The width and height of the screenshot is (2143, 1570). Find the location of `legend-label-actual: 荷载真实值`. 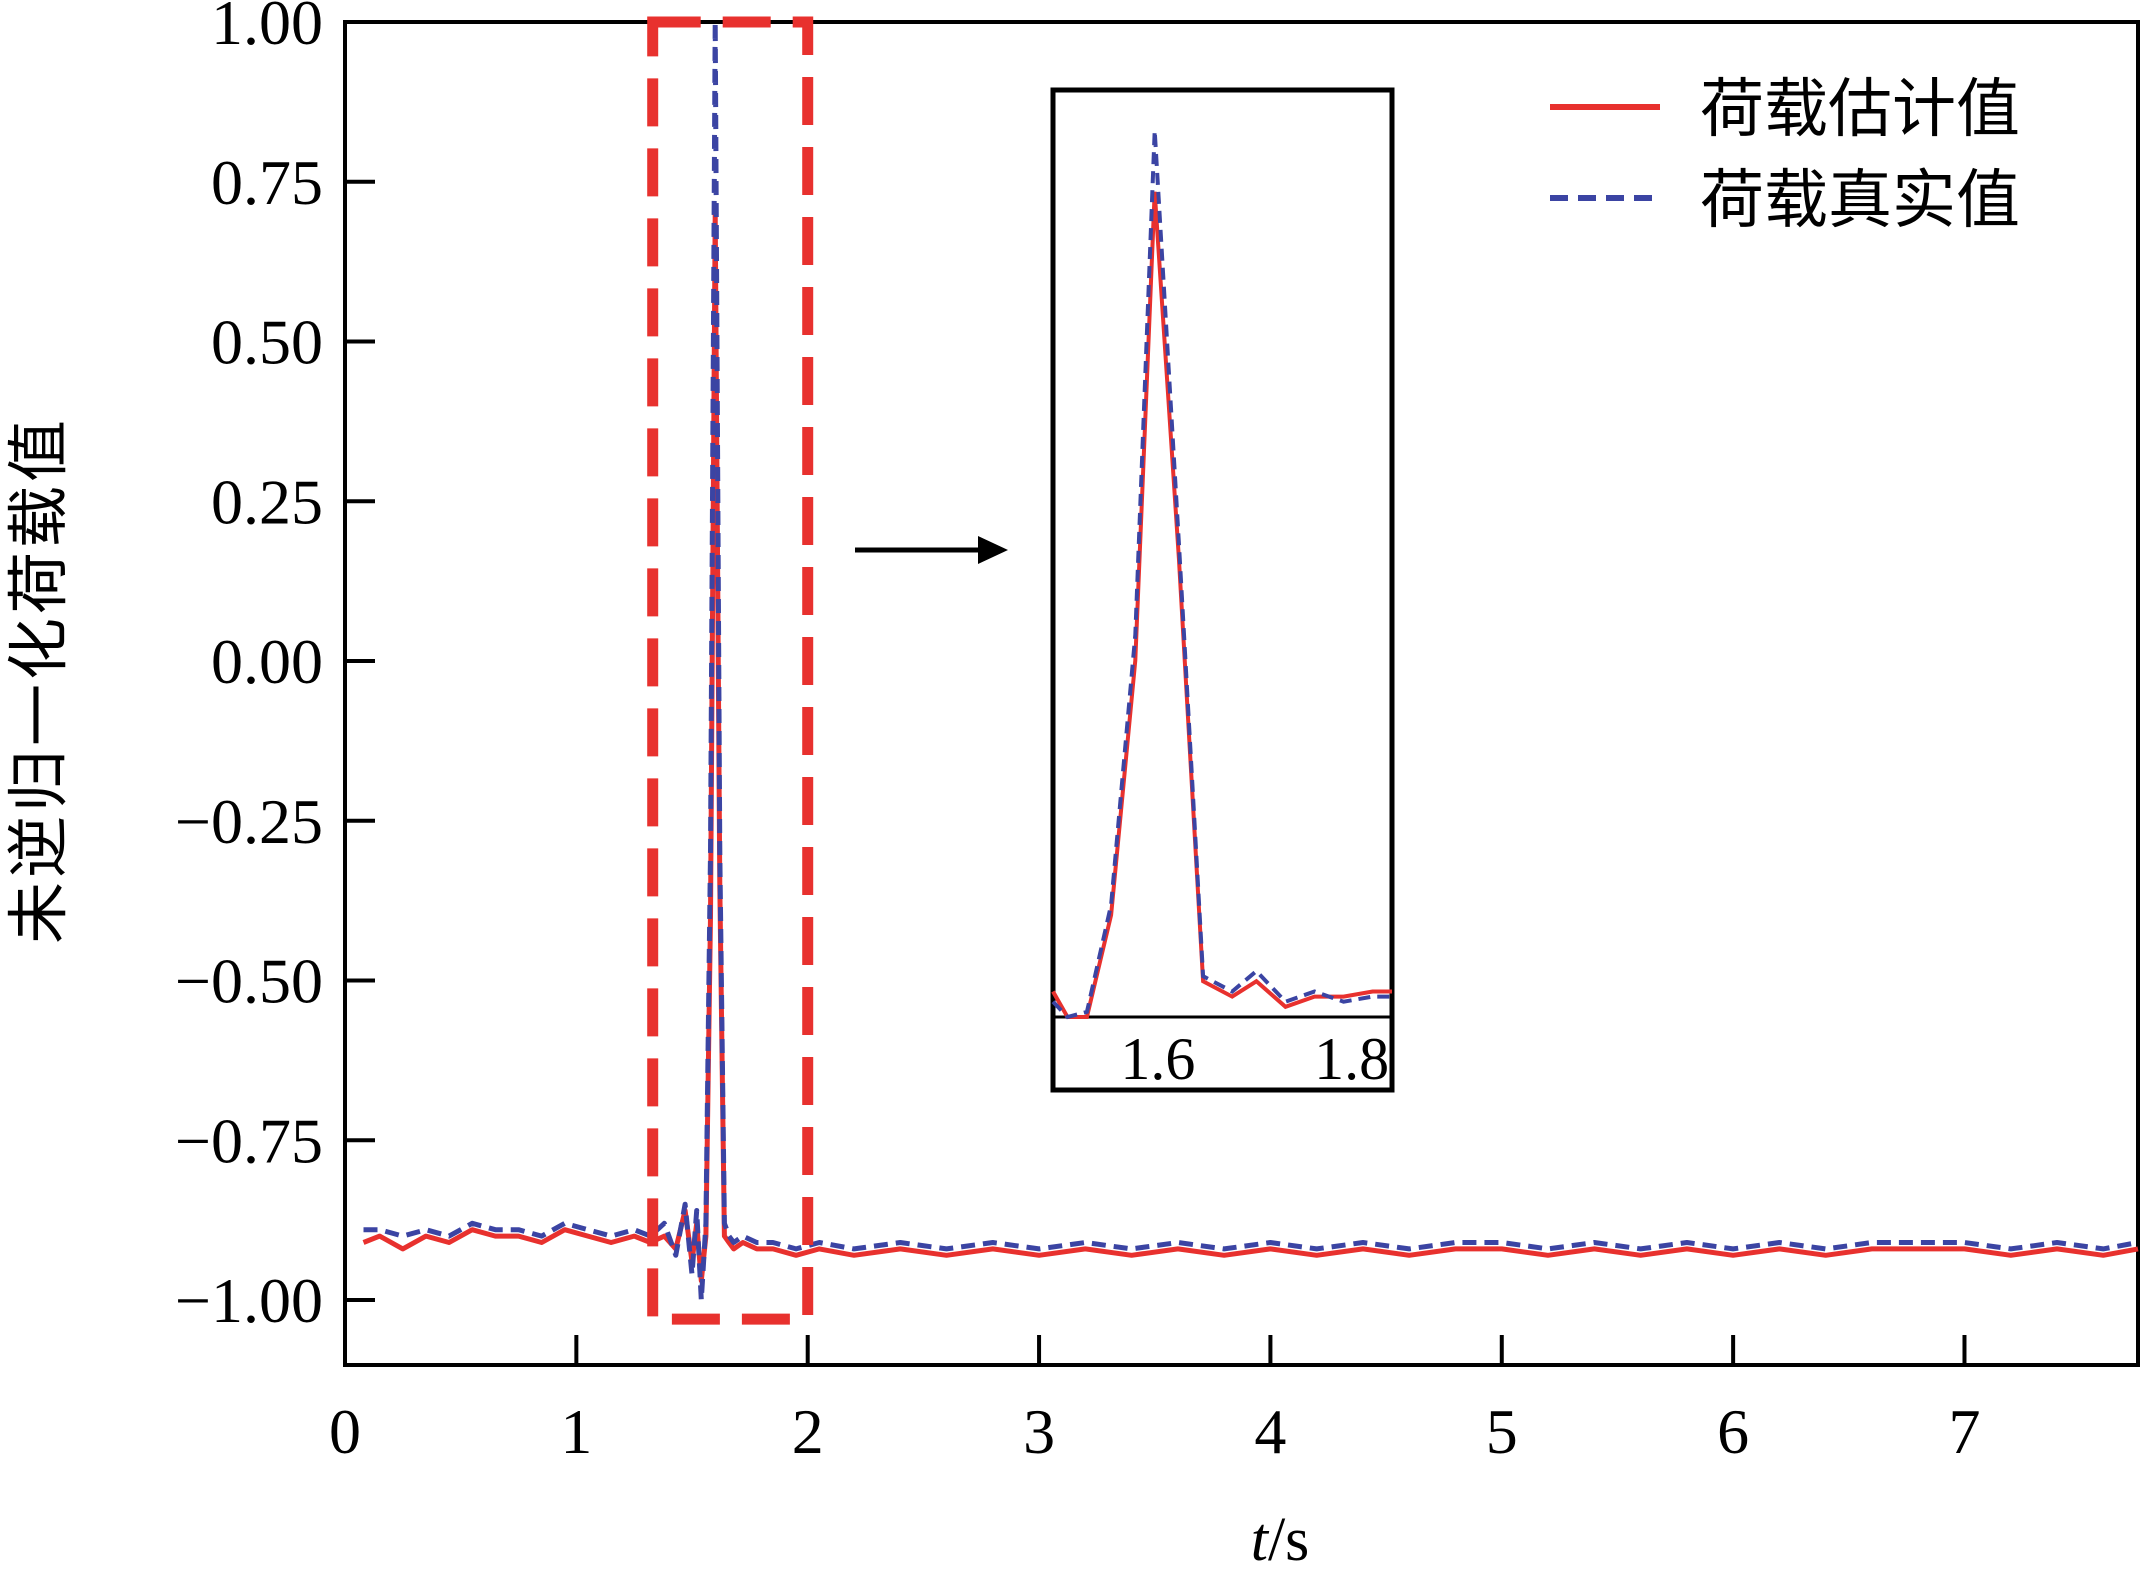

legend-label-actual: 荷载真实值 is located at coordinates (1860, 201).